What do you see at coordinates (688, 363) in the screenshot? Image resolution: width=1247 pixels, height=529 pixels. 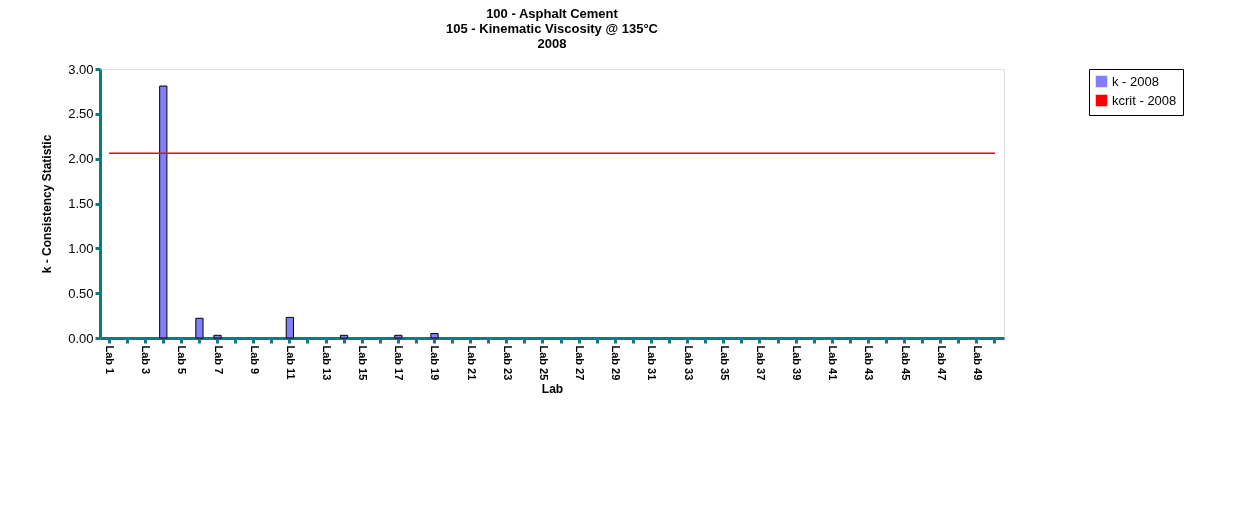 I see `x-tick-label: Lab 33` at bounding box center [688, 363].